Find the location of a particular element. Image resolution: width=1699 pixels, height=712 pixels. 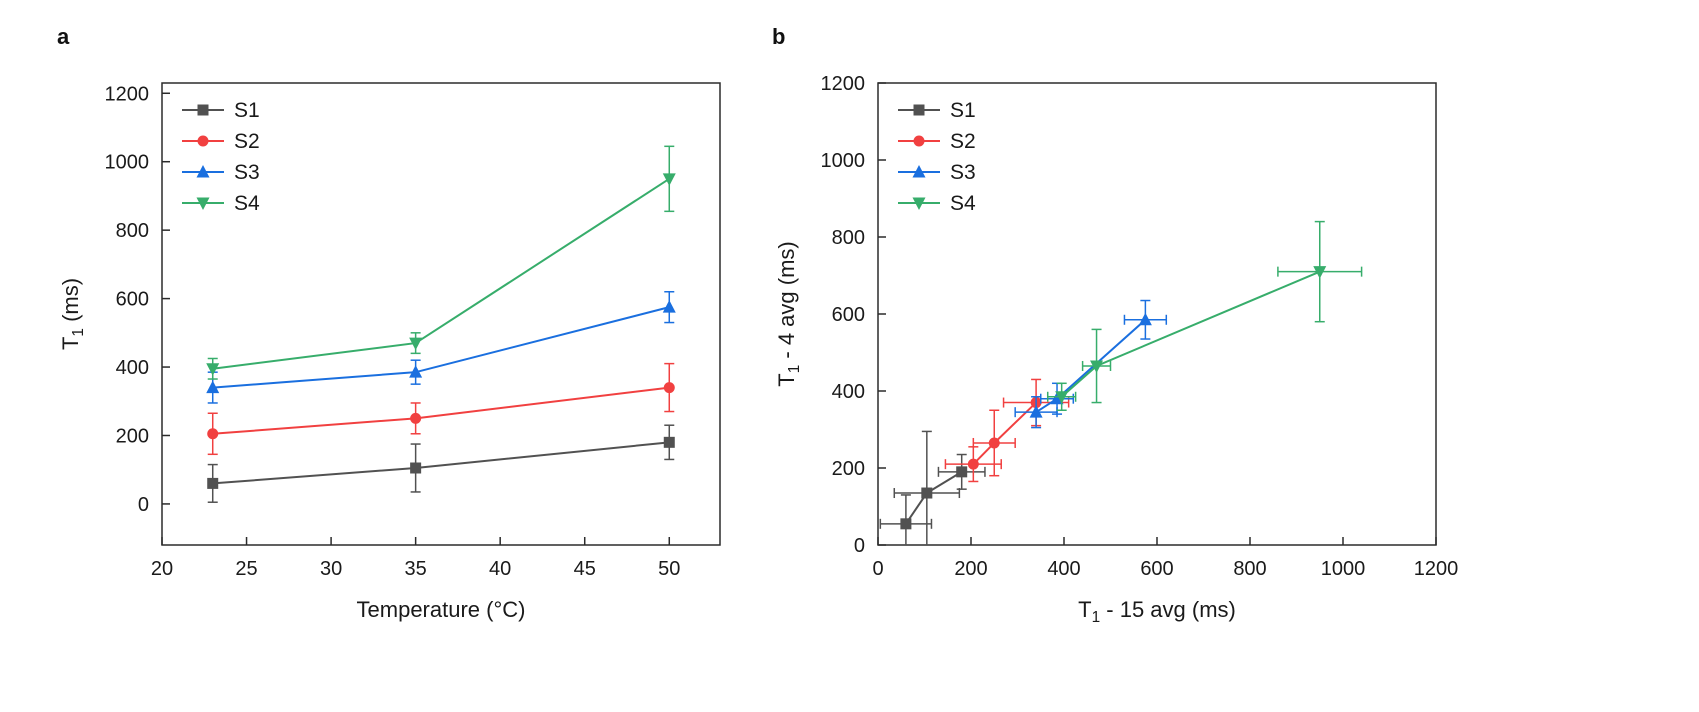

x-tick-label: 1000 is located at coordinates (1343, 569).